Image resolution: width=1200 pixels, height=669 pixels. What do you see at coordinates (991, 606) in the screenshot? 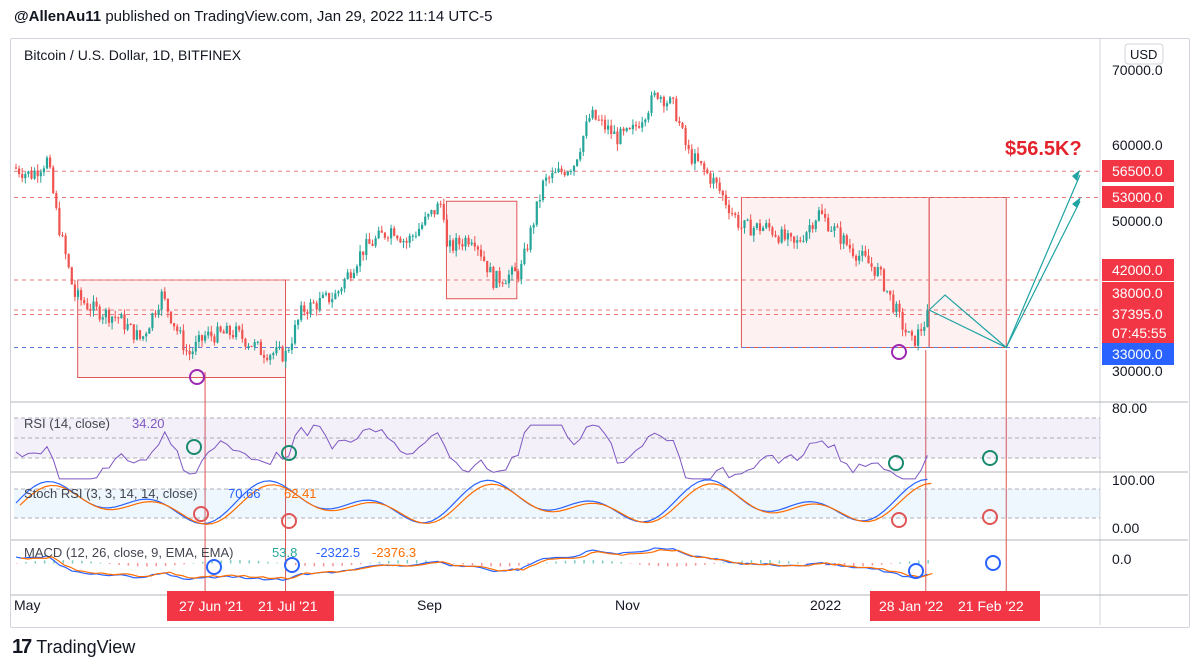
I see `date-label: 21 Feb '22` at bounding box center [991, 606].